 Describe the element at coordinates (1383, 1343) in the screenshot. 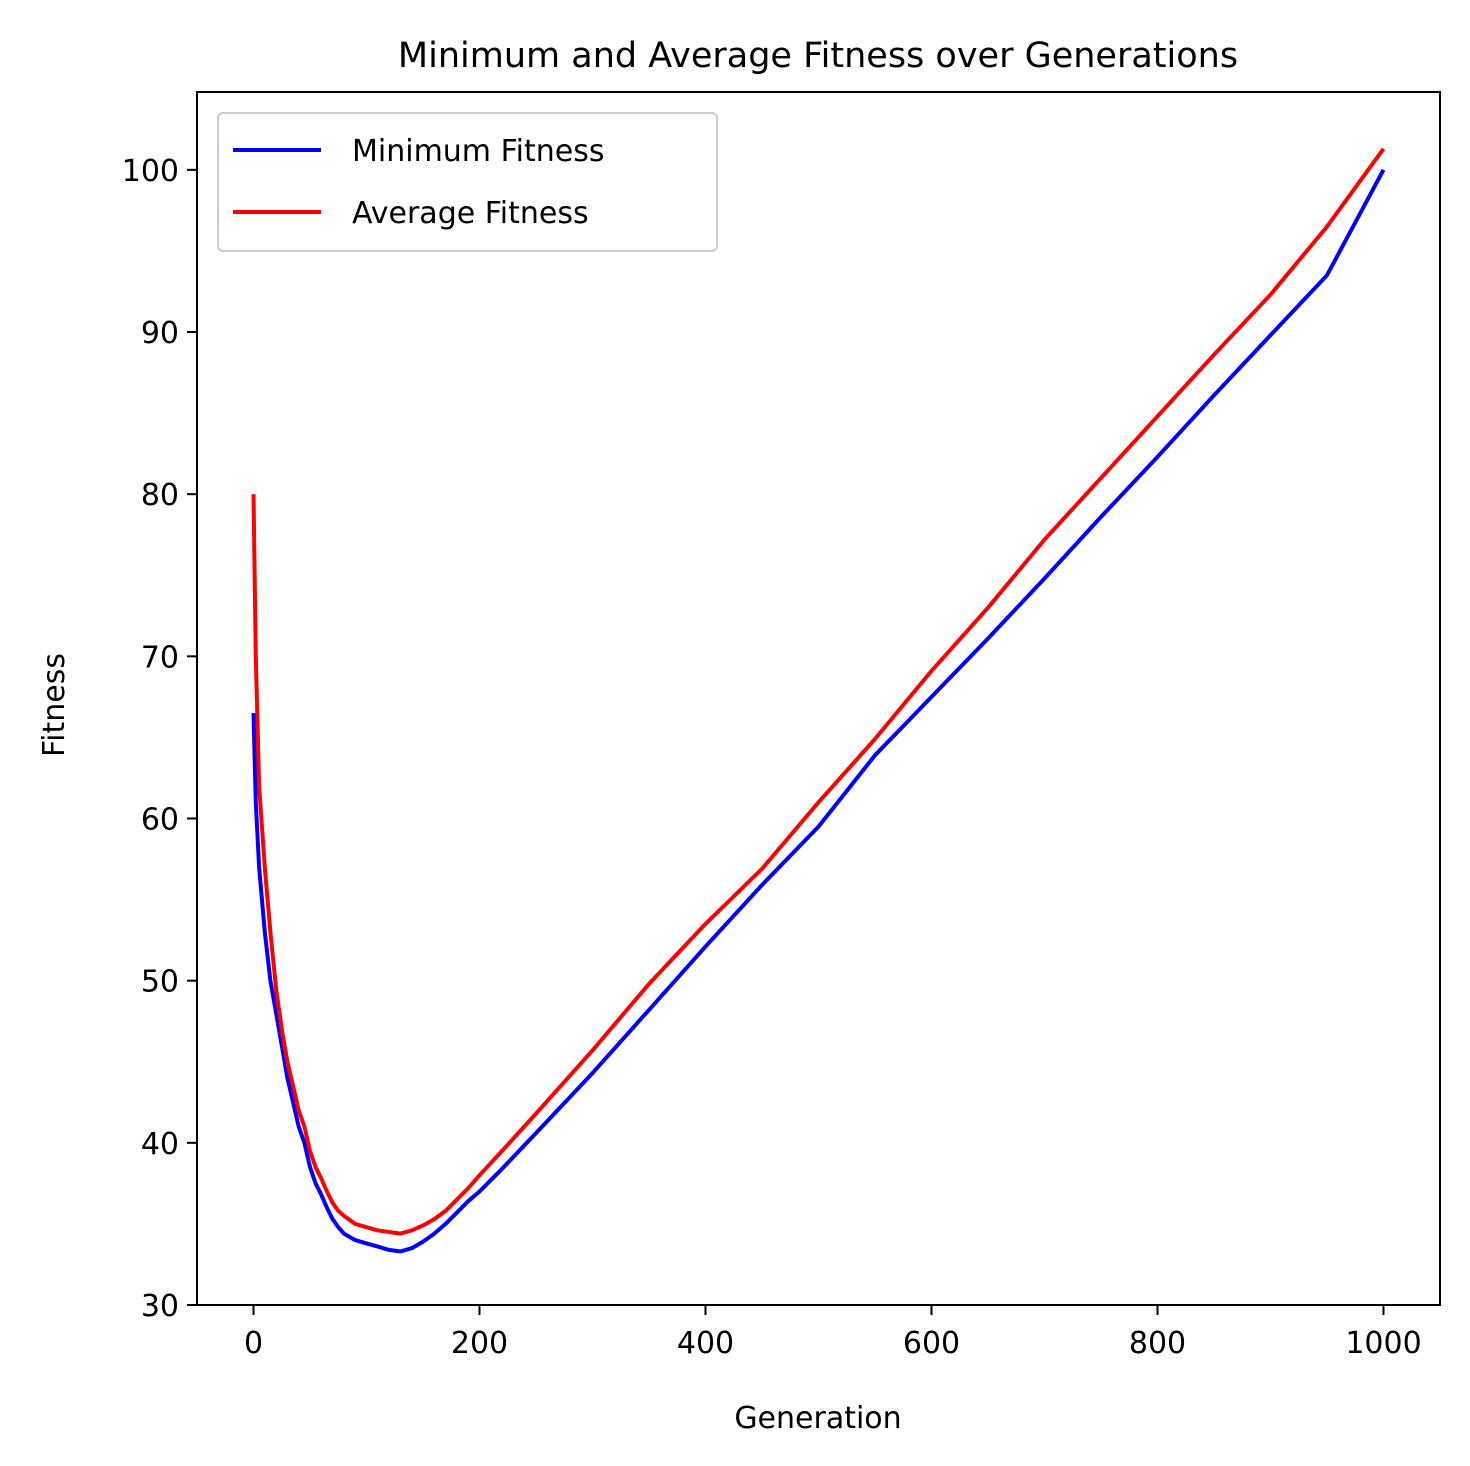

I see `x-tick-label: 1000` at that location.